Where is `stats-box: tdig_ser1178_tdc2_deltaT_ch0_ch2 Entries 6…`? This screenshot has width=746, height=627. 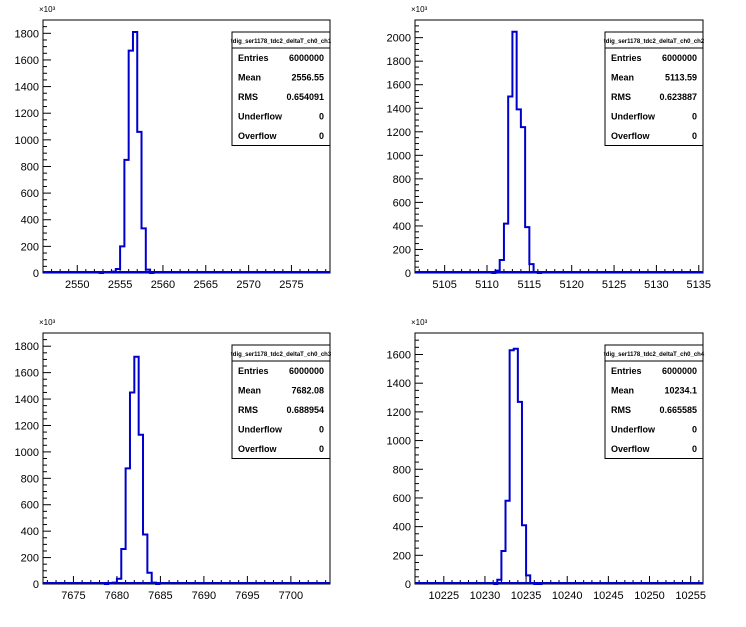
stats-box: tdig_ser1178_tdc2_deltaT_ch0_ch2 Entries 6… is located at coordinates (654, 88).